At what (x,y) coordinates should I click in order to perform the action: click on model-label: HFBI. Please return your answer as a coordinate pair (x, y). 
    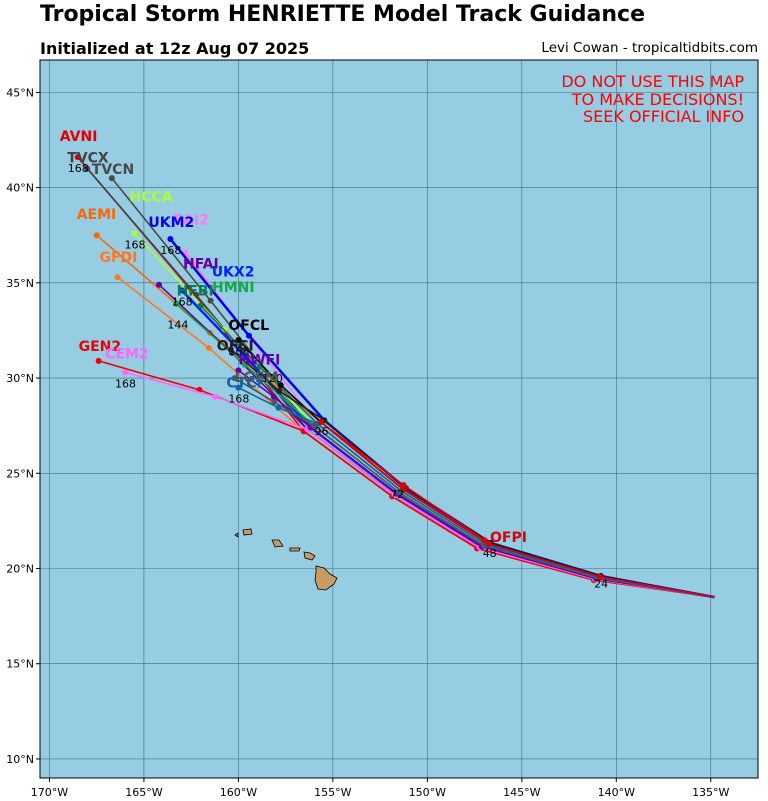
    Looking at the image, I should click on (195, 292).